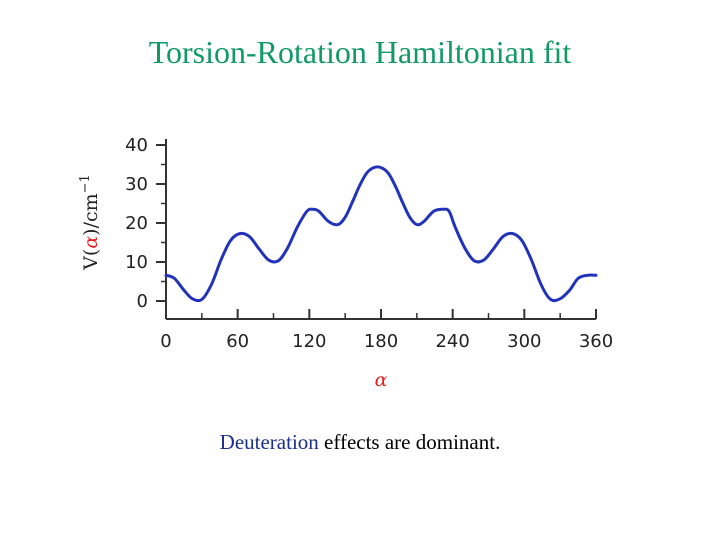 The image size is (720, 540). I want to click on y-tick-label: 30, so click(136, 184).